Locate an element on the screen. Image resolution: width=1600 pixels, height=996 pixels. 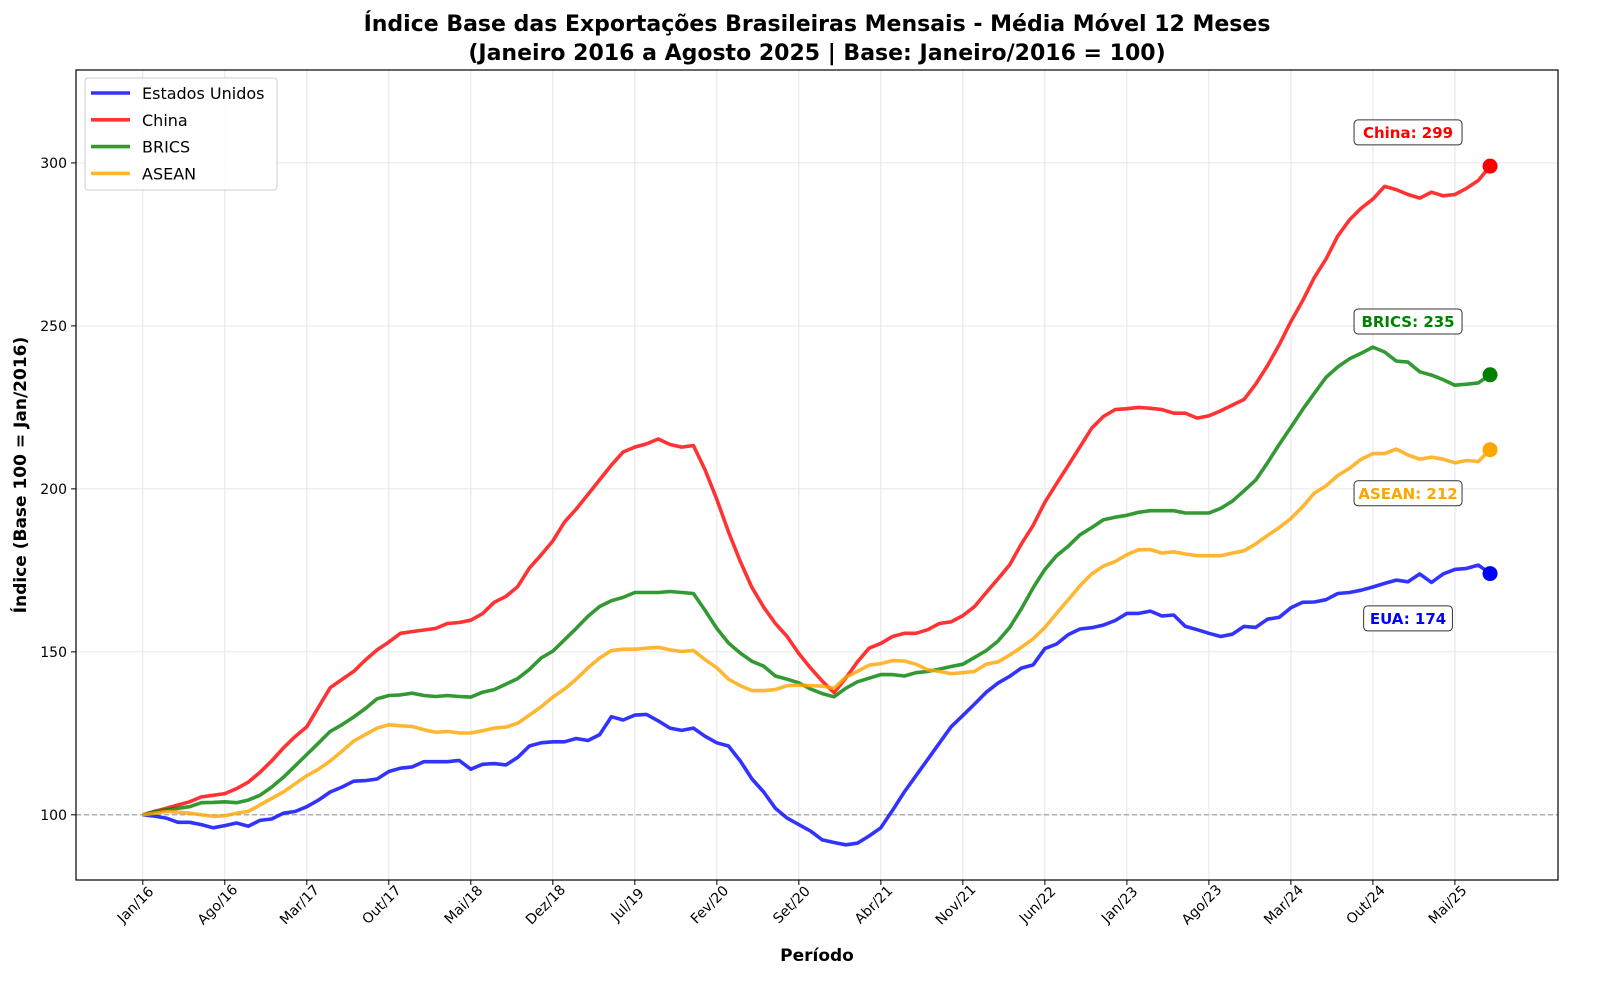
y-tick-label: 150 is located at coordinates (53, 653).